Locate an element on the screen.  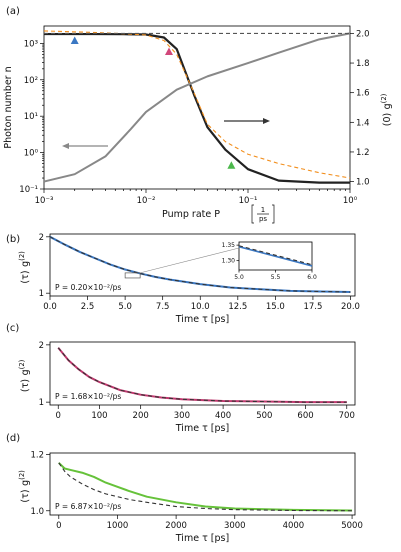
panel-a-ylabel-right-suffix: (0) is located at coordinates (387, 119).